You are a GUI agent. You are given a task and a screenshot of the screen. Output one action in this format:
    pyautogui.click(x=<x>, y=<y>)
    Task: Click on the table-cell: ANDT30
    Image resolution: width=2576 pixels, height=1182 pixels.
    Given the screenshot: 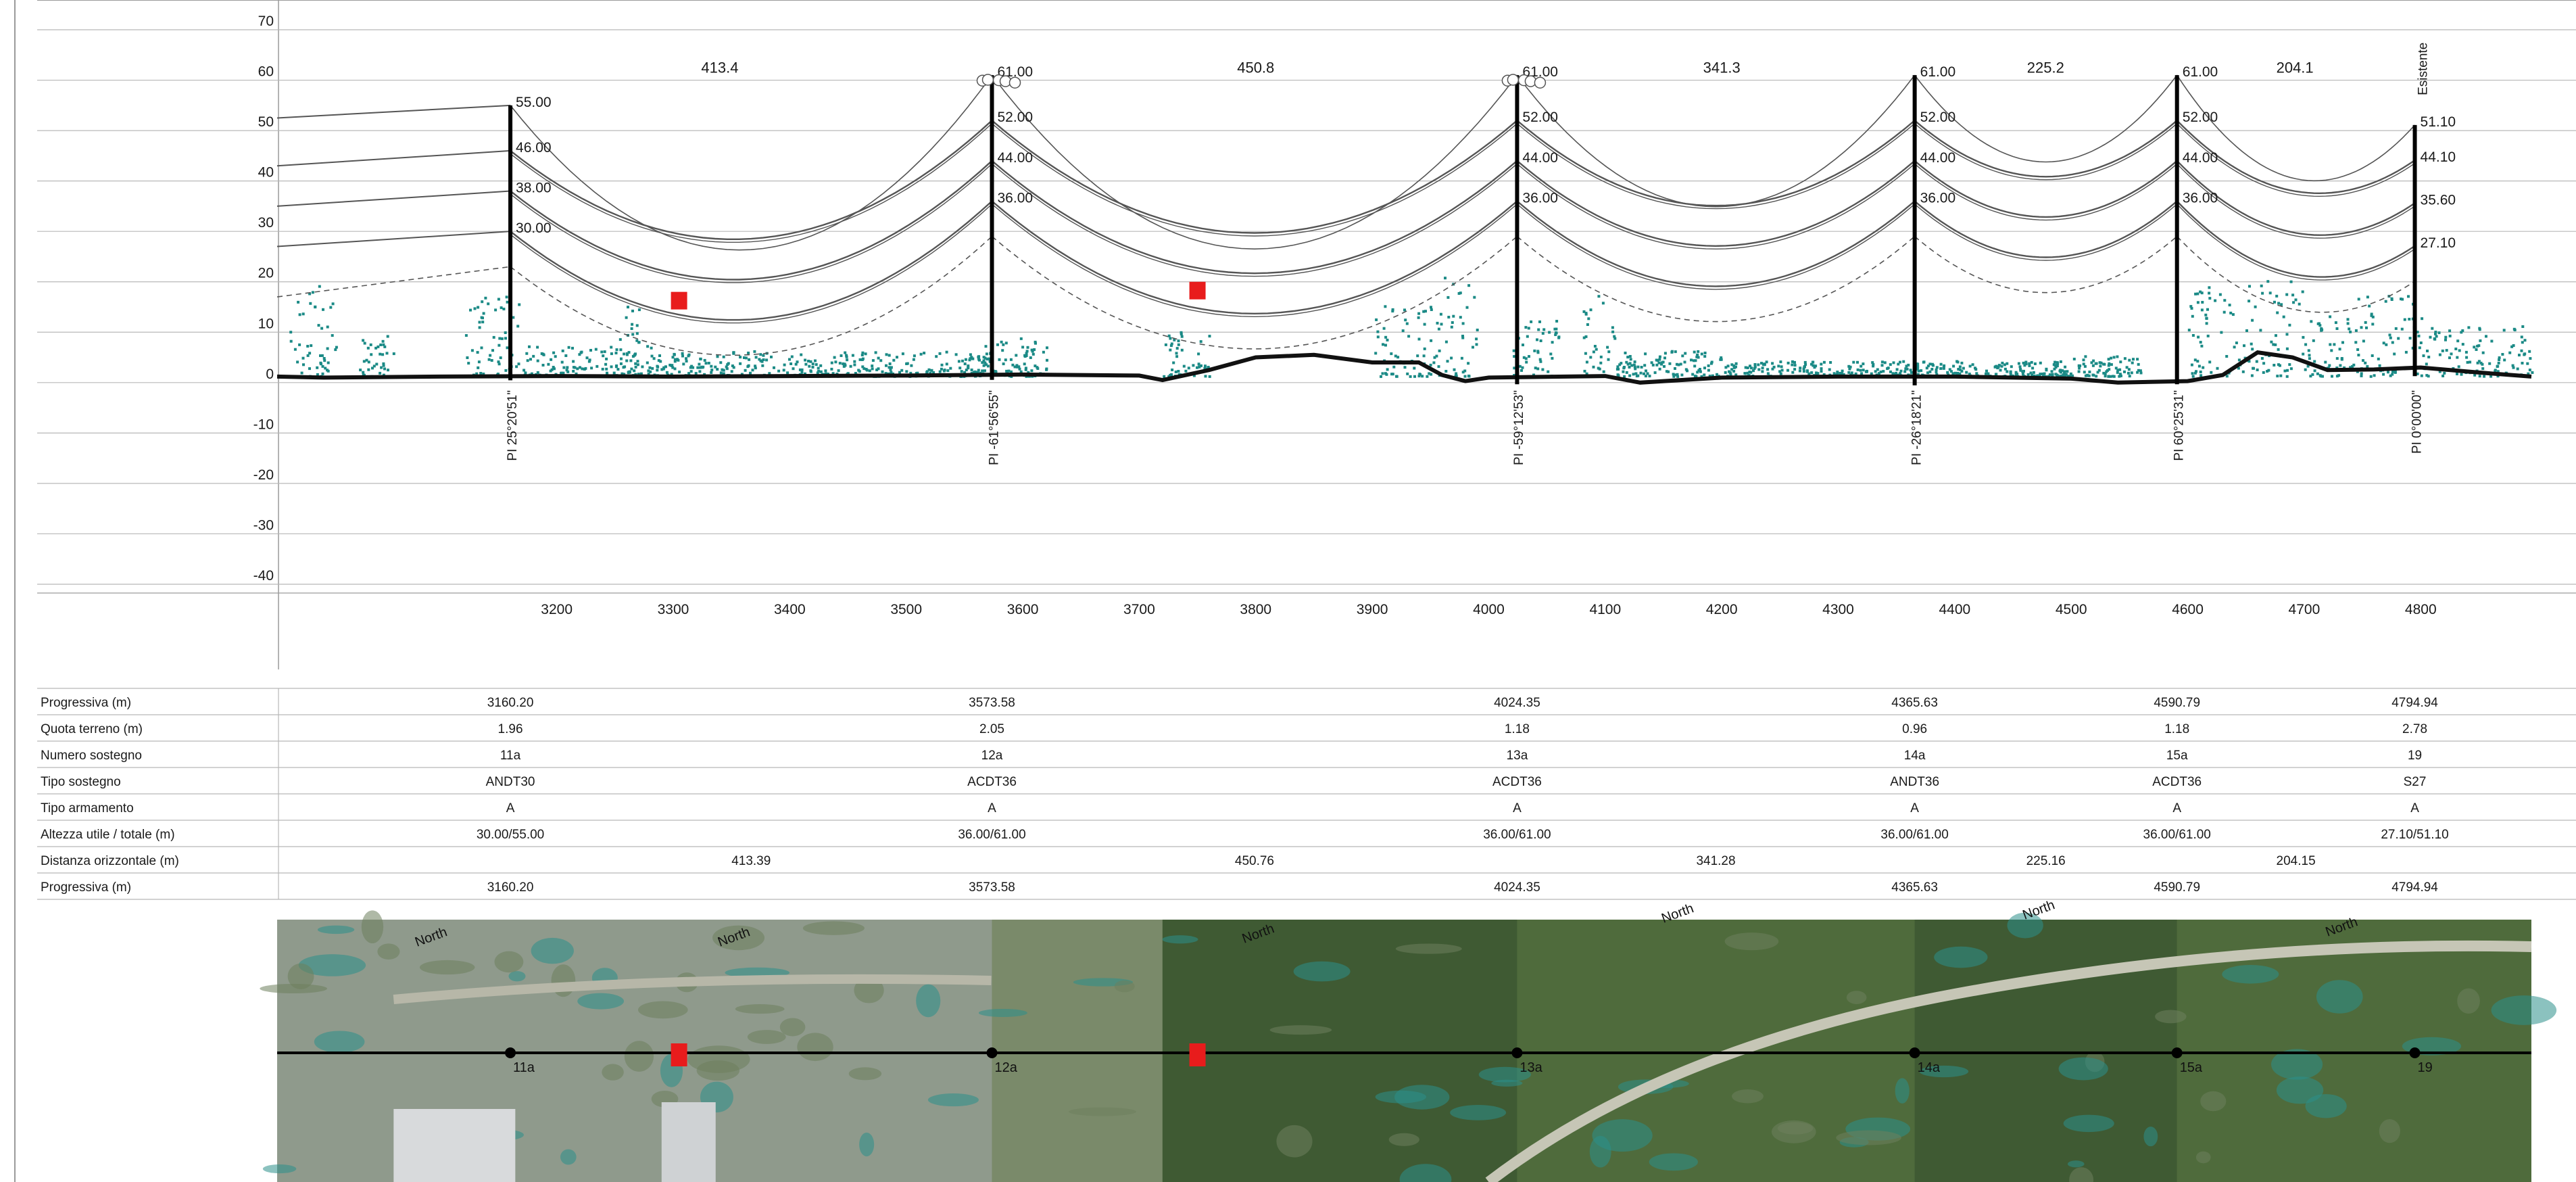 What is the action you would take?
    pyautogui.click(x=511, y=782)
    